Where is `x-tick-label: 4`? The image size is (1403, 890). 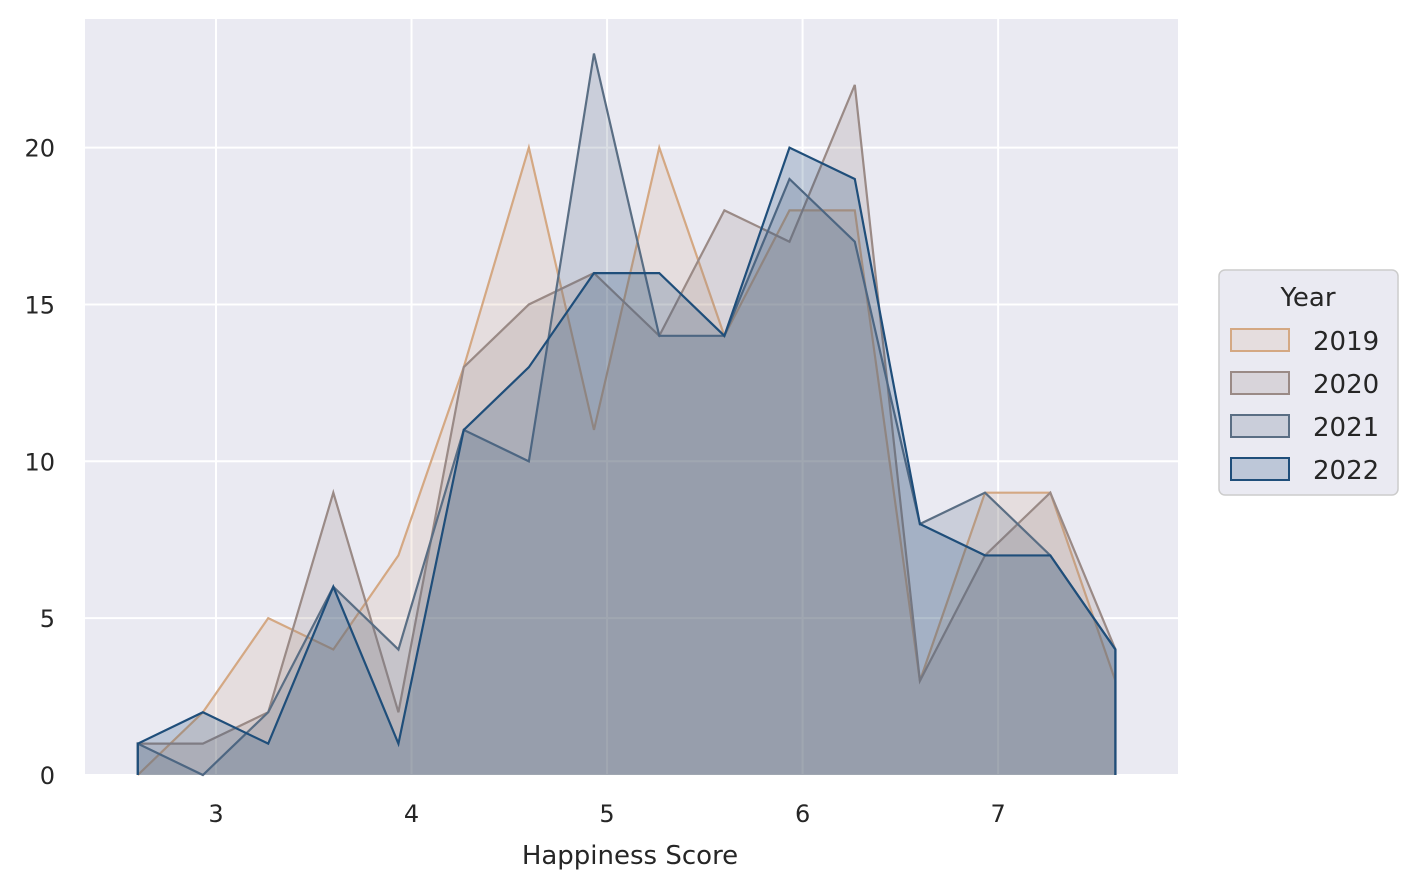
x-tick-label: 4 is located at coordinates (411, 814).